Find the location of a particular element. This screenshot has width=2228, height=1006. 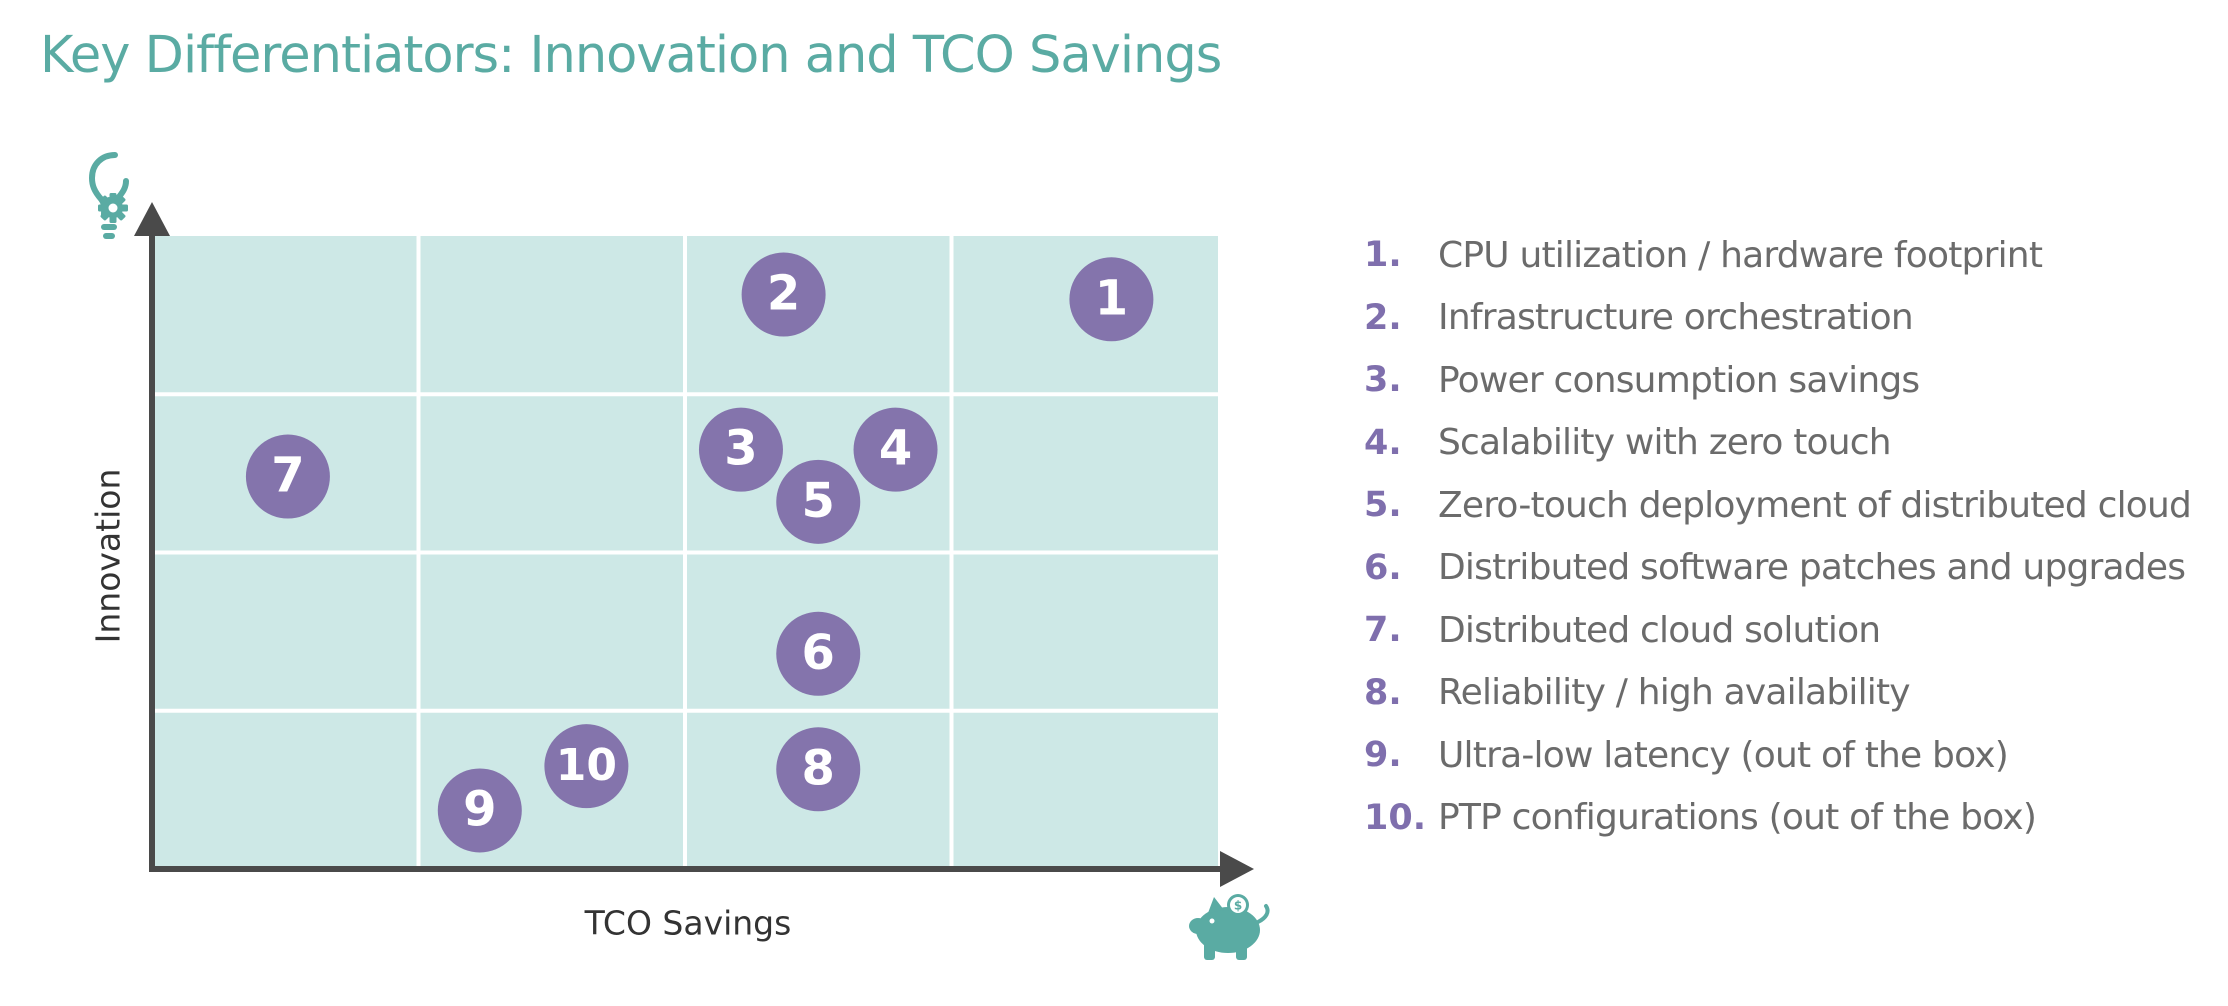

point-6: 6 is located at coordinates (818, 653).